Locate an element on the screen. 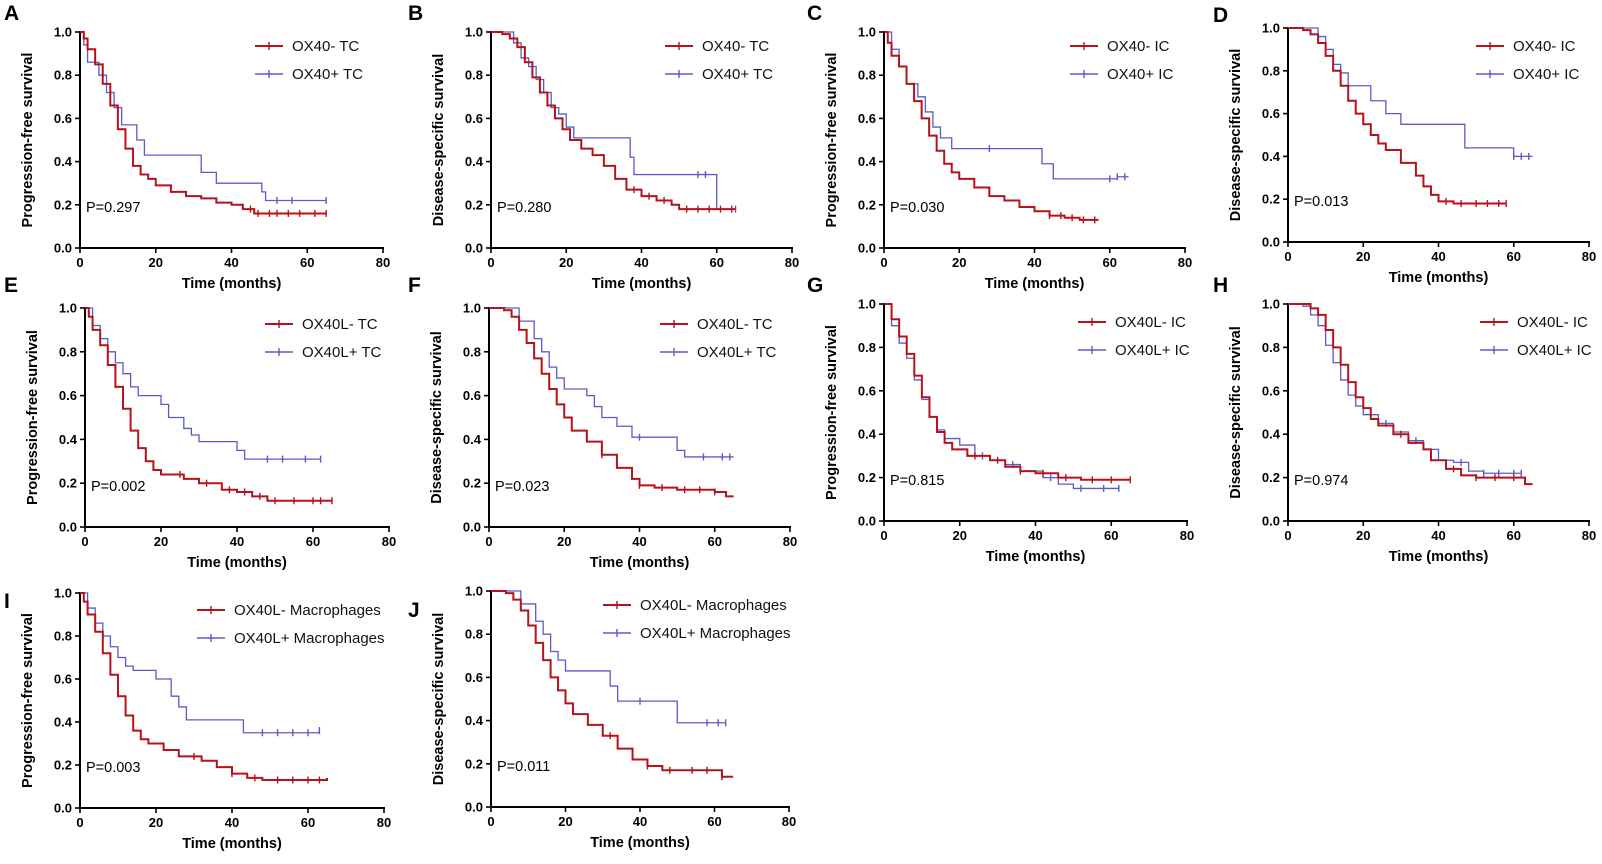 The height and width of the screenshot is (864, 1602). y-axis-title: Disease-specific survival is located at coordinates (1236, 412).